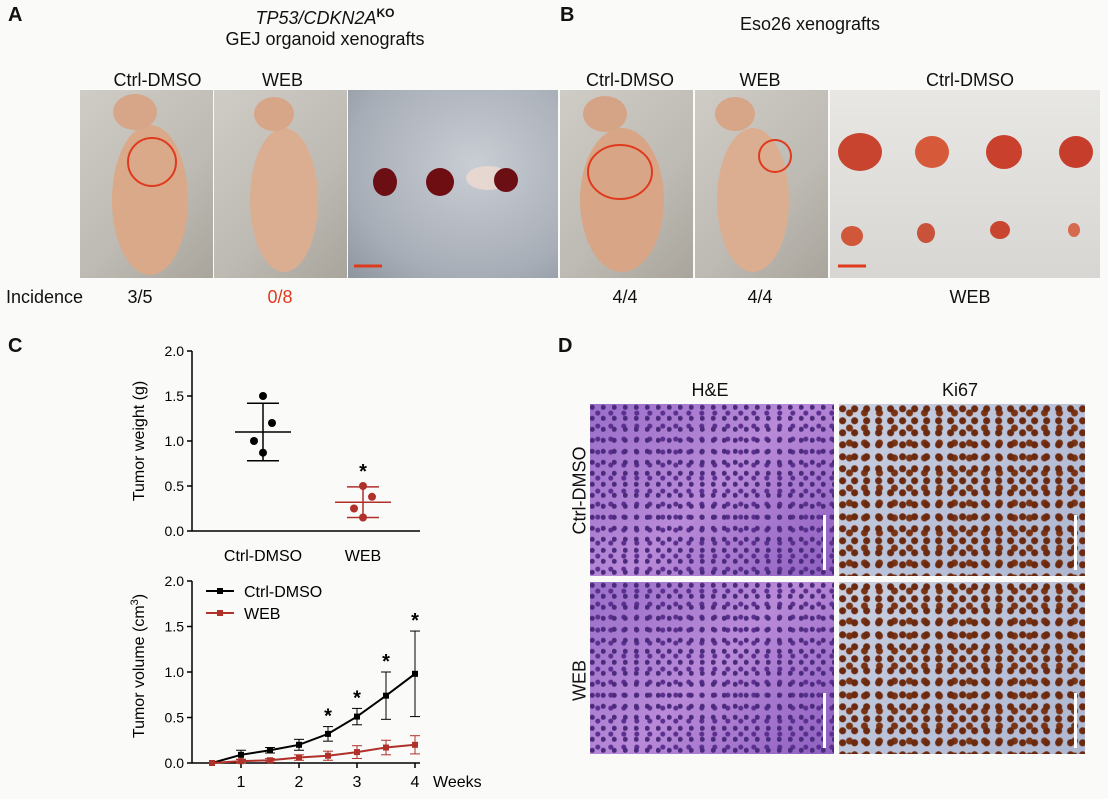 This screenshot has height=799, width=1108. Describe the element at coordinates (175, 441) in the screenshot. I see `weight-y-tick-label: 1.0` at that location.